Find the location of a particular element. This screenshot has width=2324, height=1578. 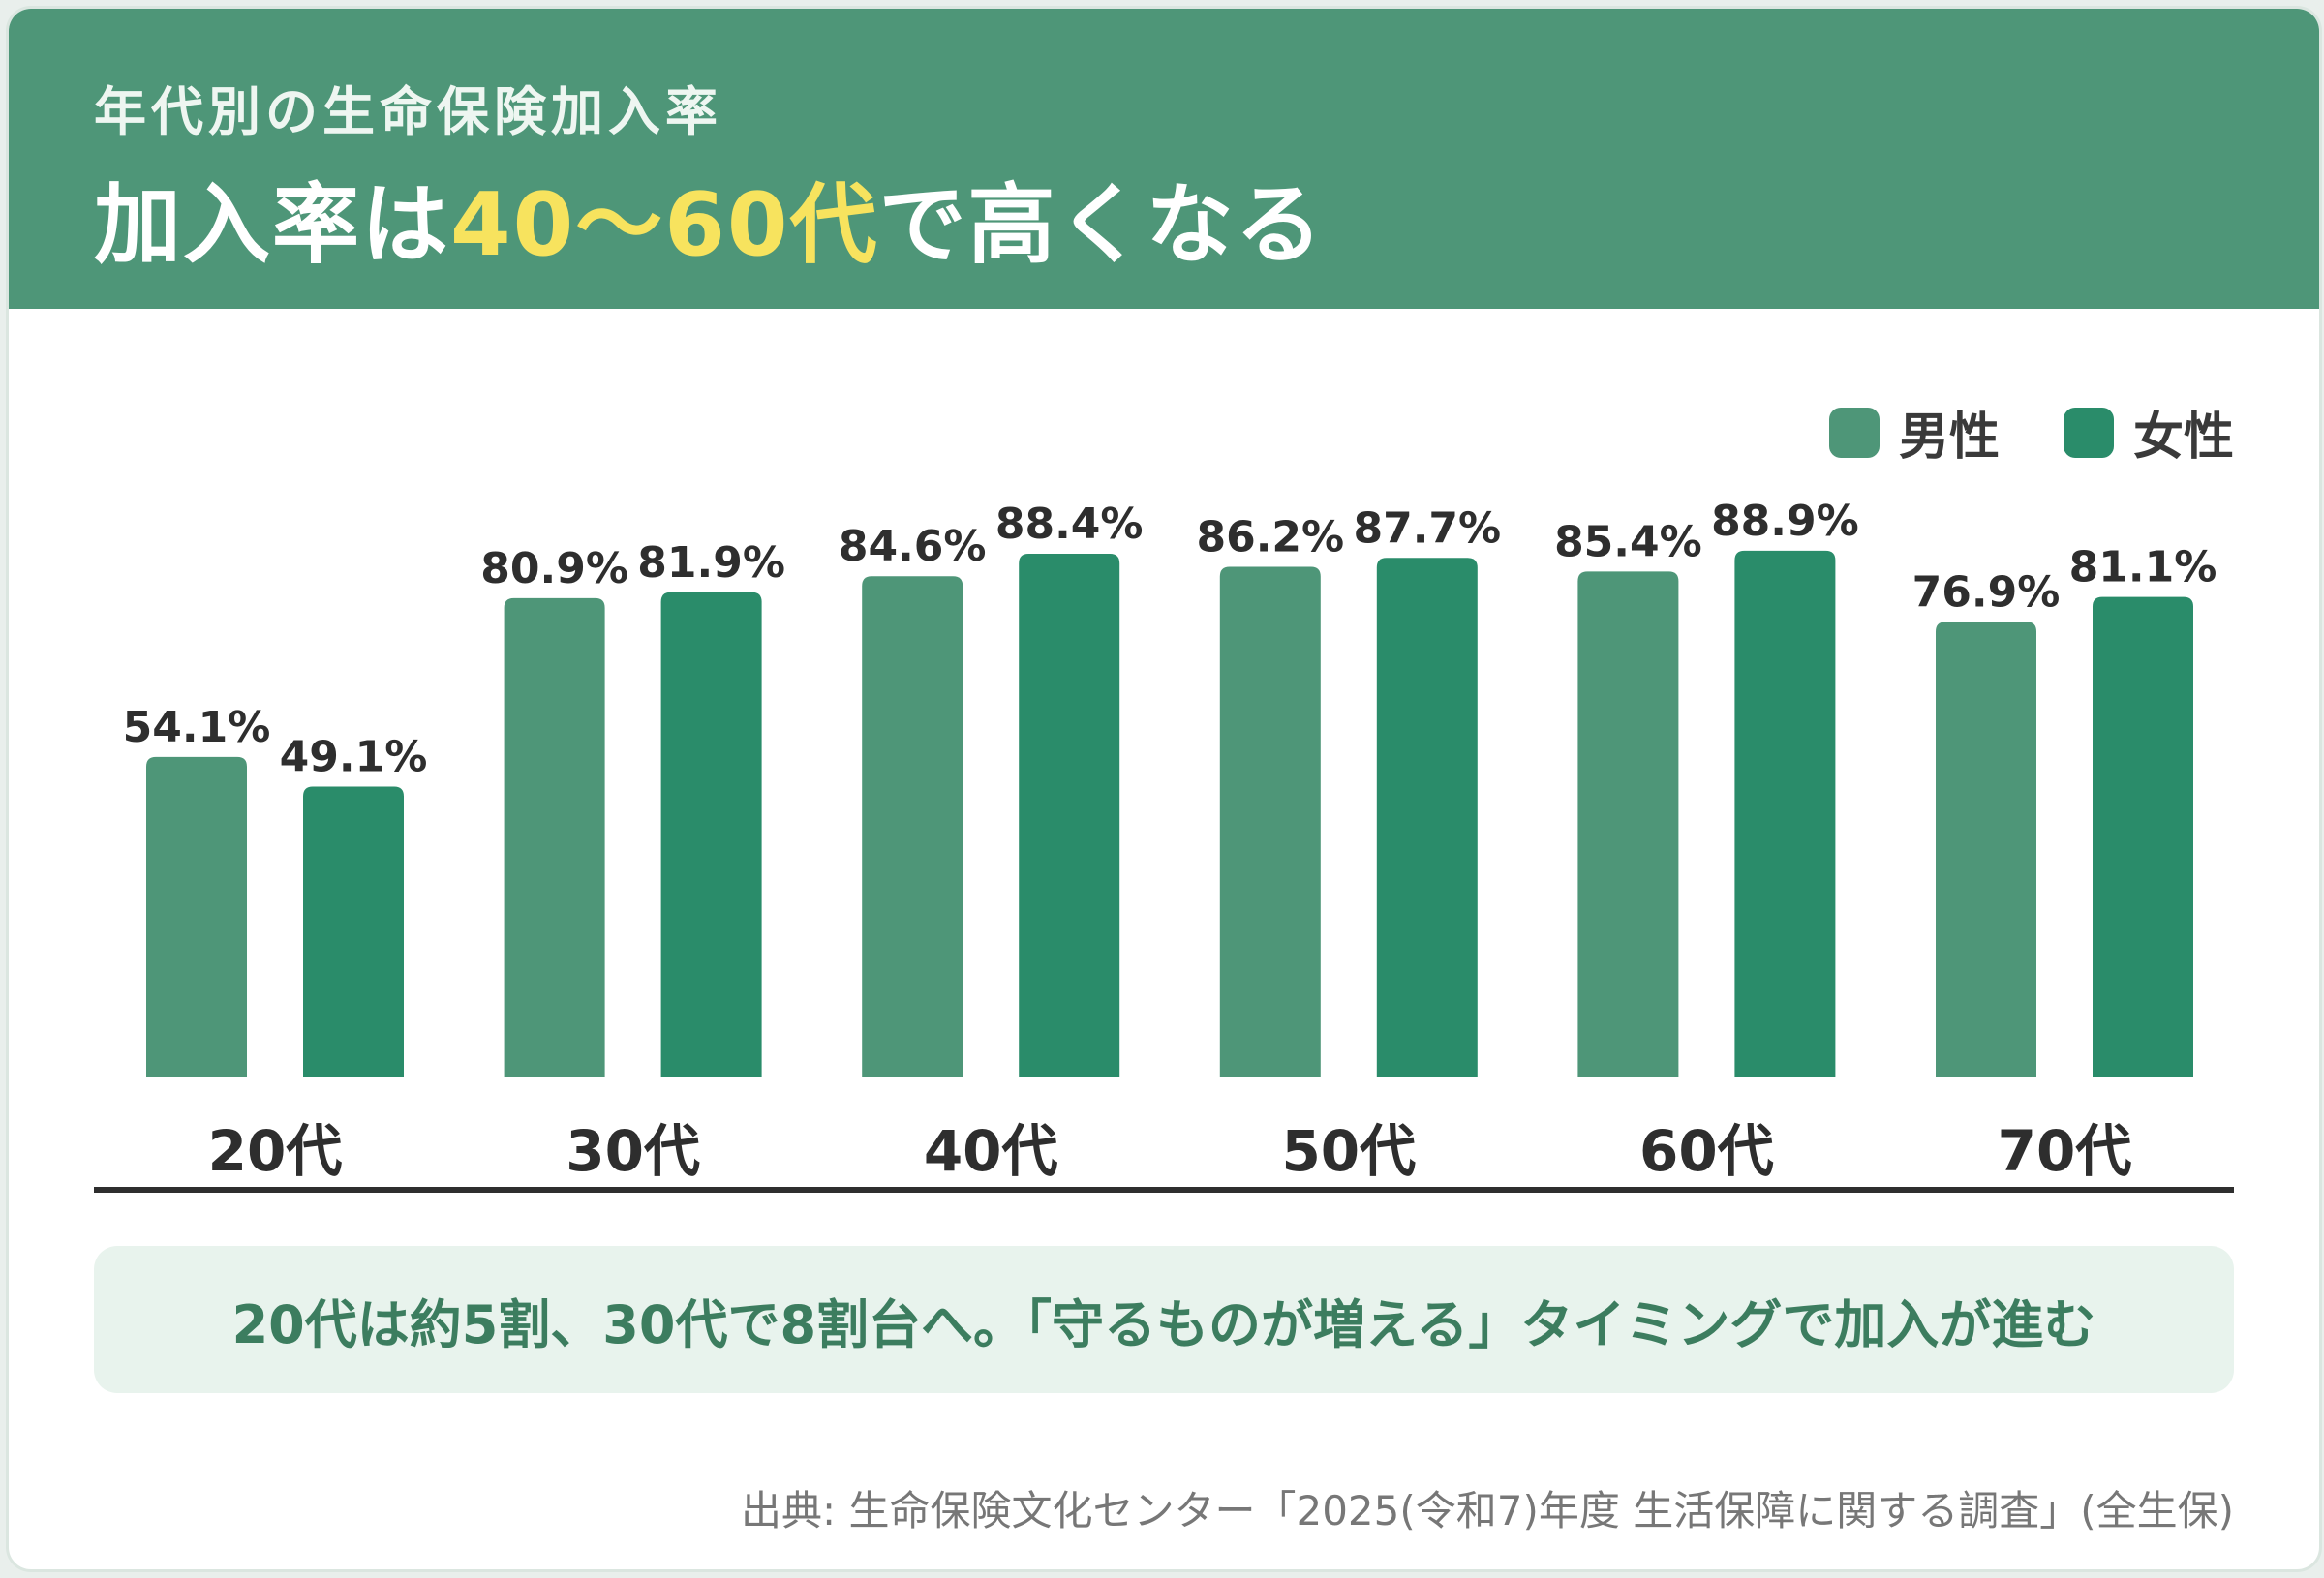

insight-note: 20代は約5割、30代で8割台へ。「守るものが増える」タイミングで加入が進む is located at coordinates (1164, 1319).